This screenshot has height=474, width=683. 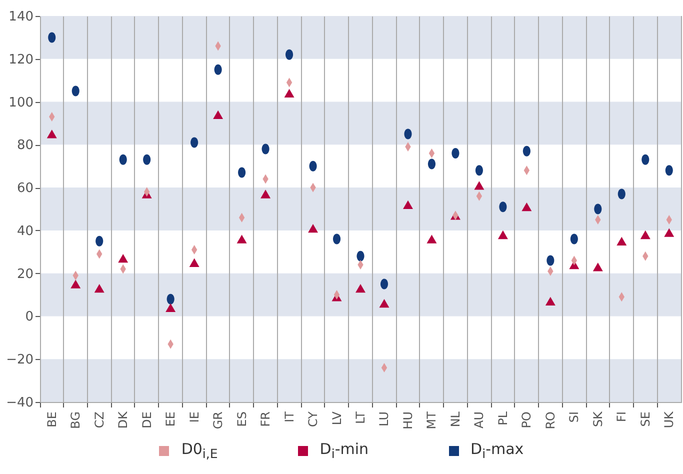 What do you see at coordinates (344, 450) in the screenshot?
I see `legend-label: D$_{i}$-min` at bounding box center [344, 450].